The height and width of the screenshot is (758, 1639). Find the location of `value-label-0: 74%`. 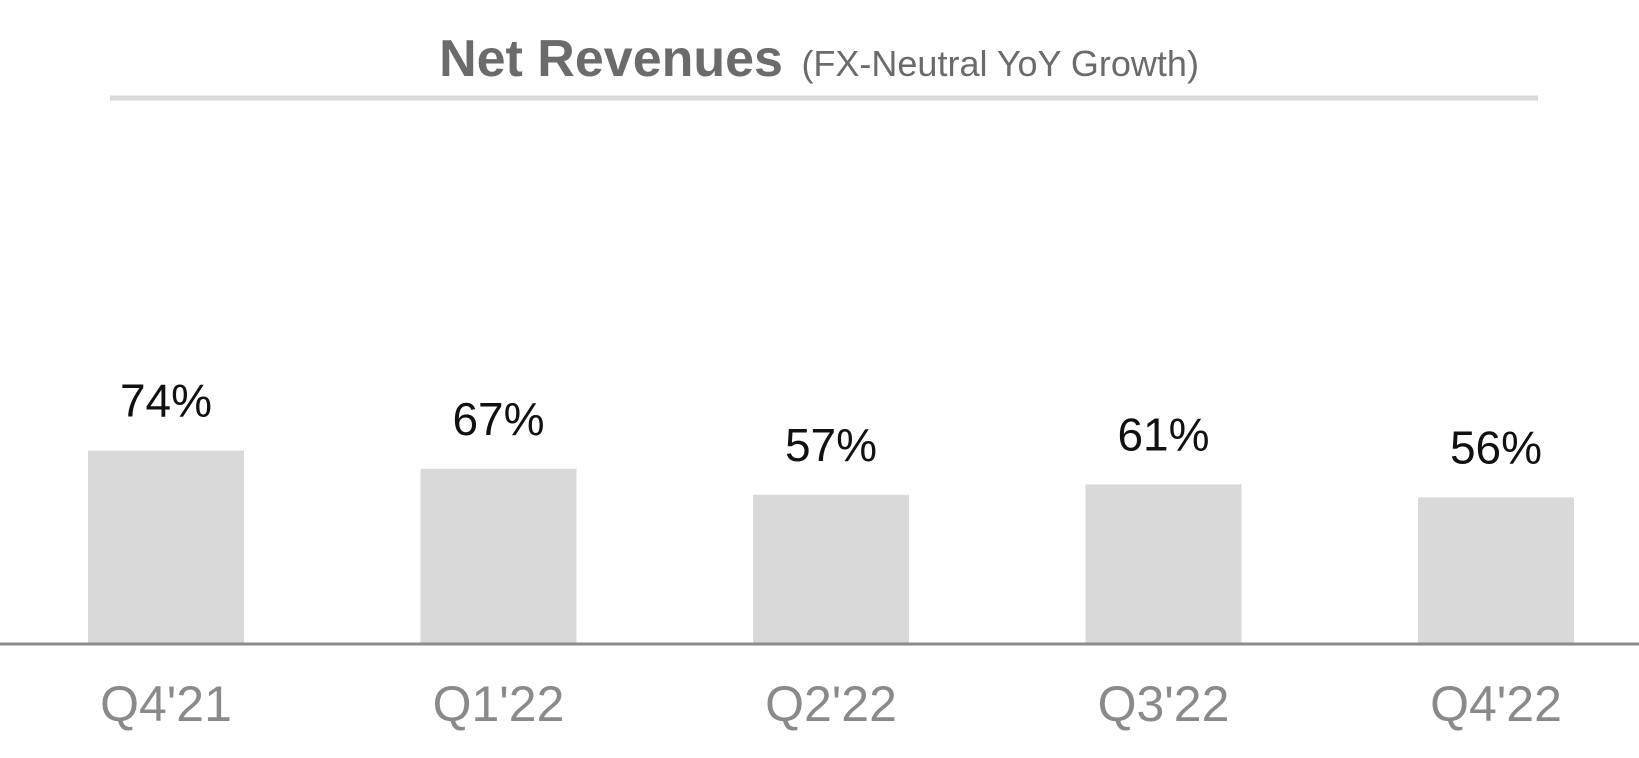

value-label-0: 74% is located at coordinates (166, 401).